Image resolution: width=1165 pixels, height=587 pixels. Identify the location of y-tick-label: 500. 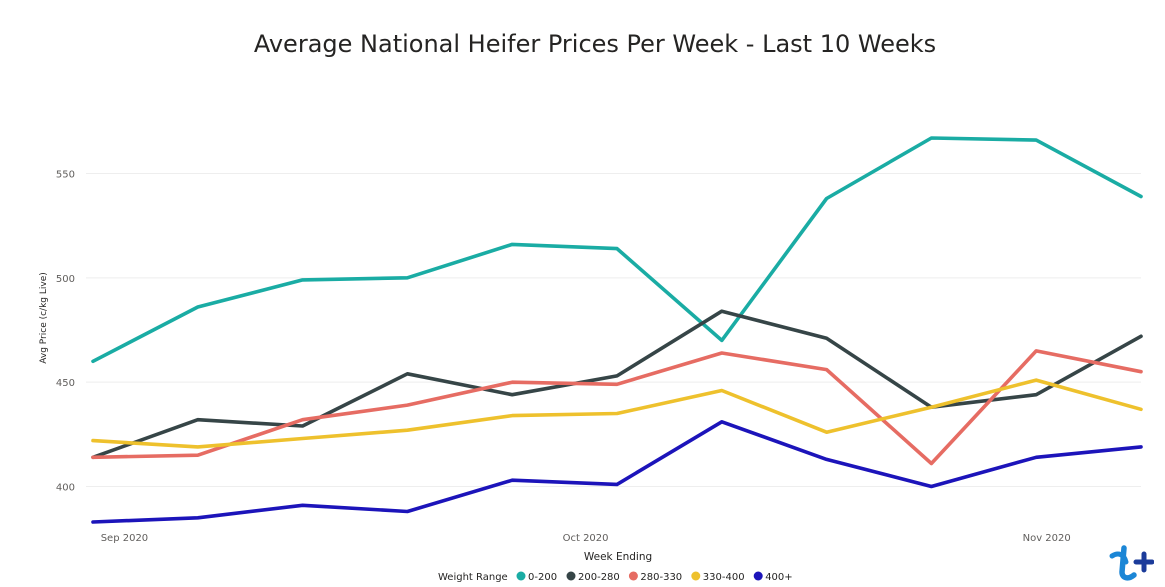
(65, 279).